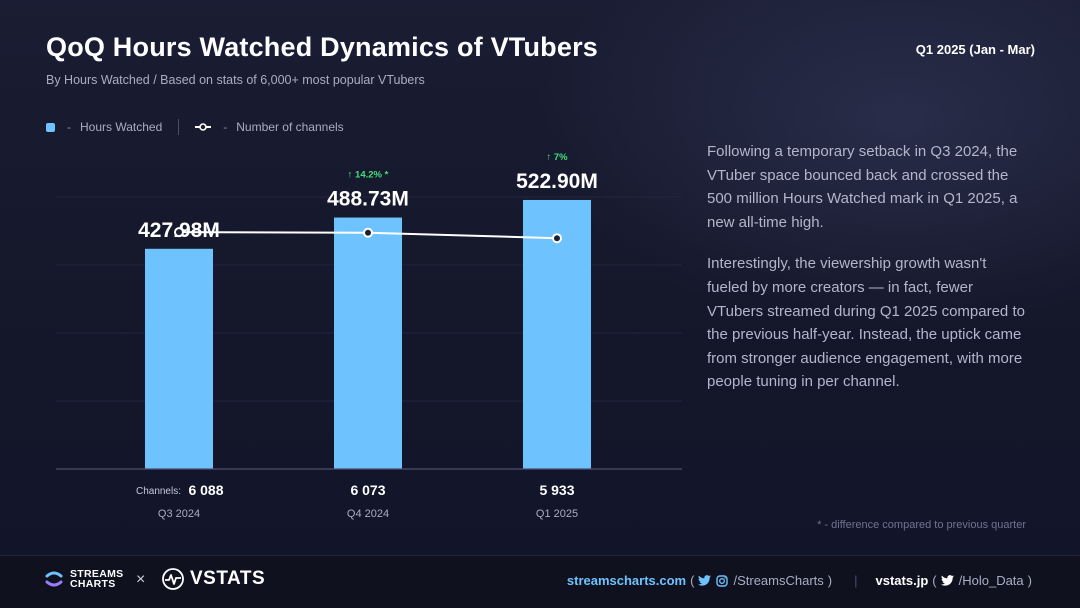 Image resolution: width=1080 pixels, height=608 pixels. Describe the element at coordinates (228, 578) in the screenshot. I see `vstats-wordmark: VSTATS` at that location.